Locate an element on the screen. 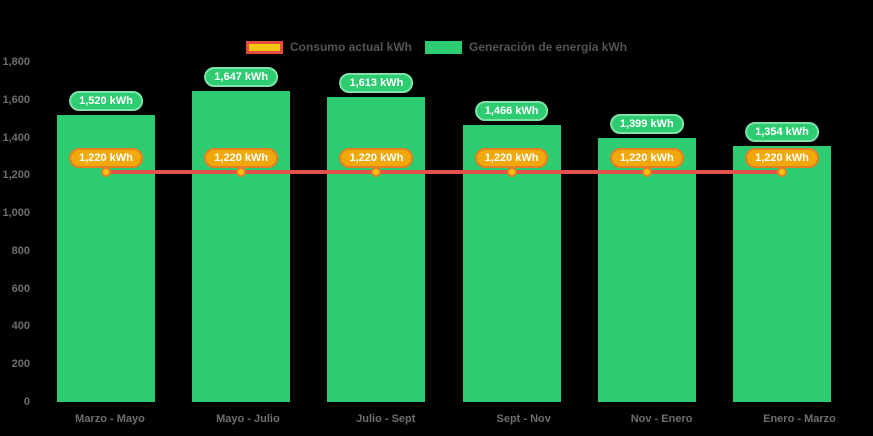 The image size is (873, 436). generation-value-badge: 1,647 kWh is located at coordinates (241, 76).